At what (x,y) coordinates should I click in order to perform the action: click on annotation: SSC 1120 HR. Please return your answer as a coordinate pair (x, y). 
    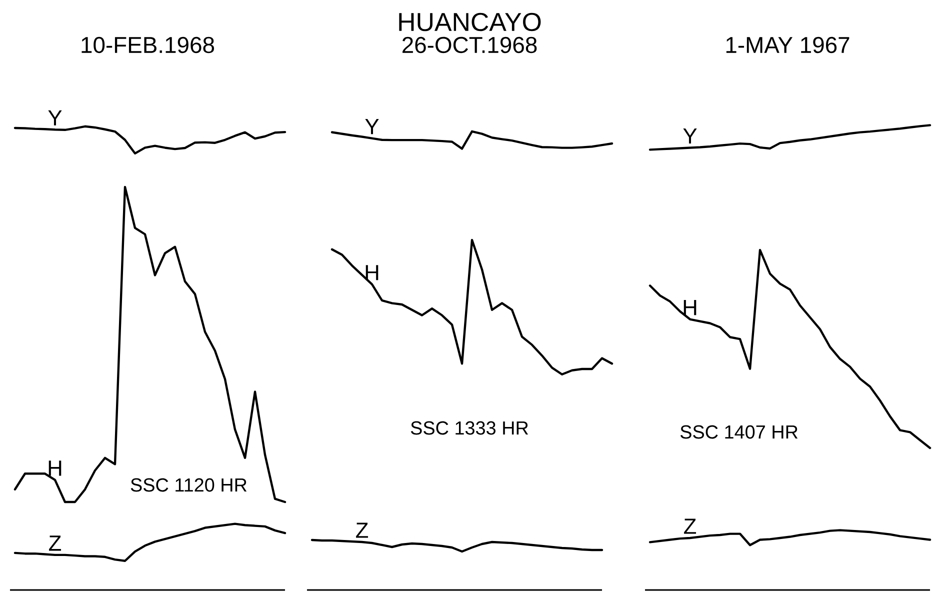
    Looking at the image, I should click on (188, 485).